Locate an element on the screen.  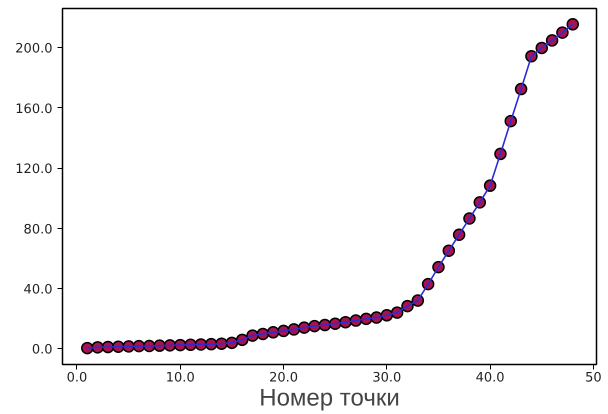
x-tick-label: 0.0 is located at coordinates (77, 378).